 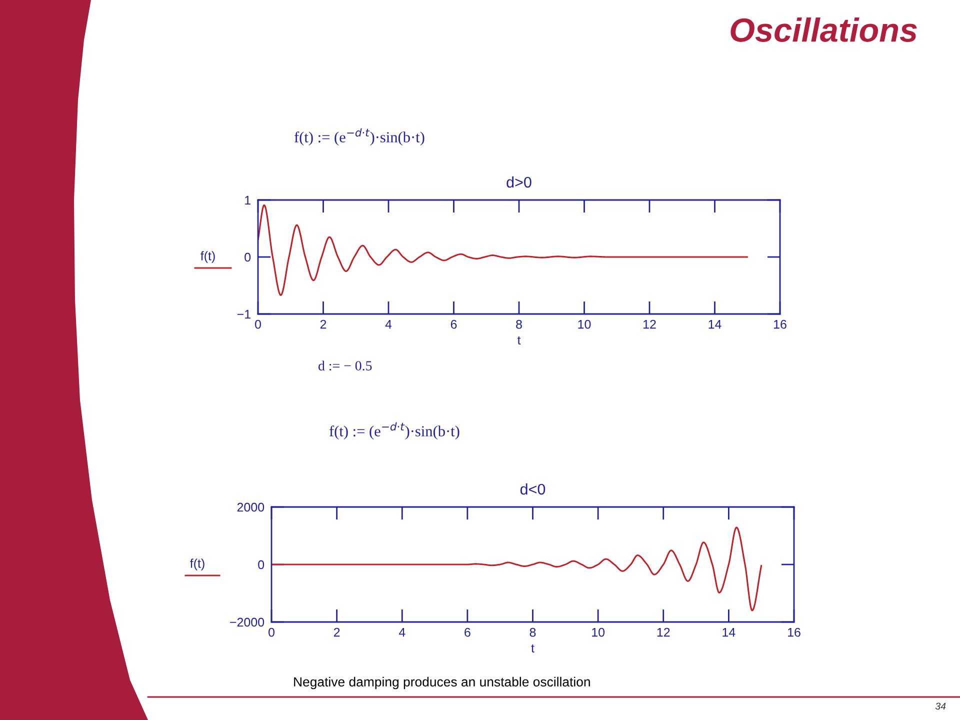 What do you see at coordinates (940, 706) in the screenshot?
I see `text: 34` at bounding box center [940, 706].